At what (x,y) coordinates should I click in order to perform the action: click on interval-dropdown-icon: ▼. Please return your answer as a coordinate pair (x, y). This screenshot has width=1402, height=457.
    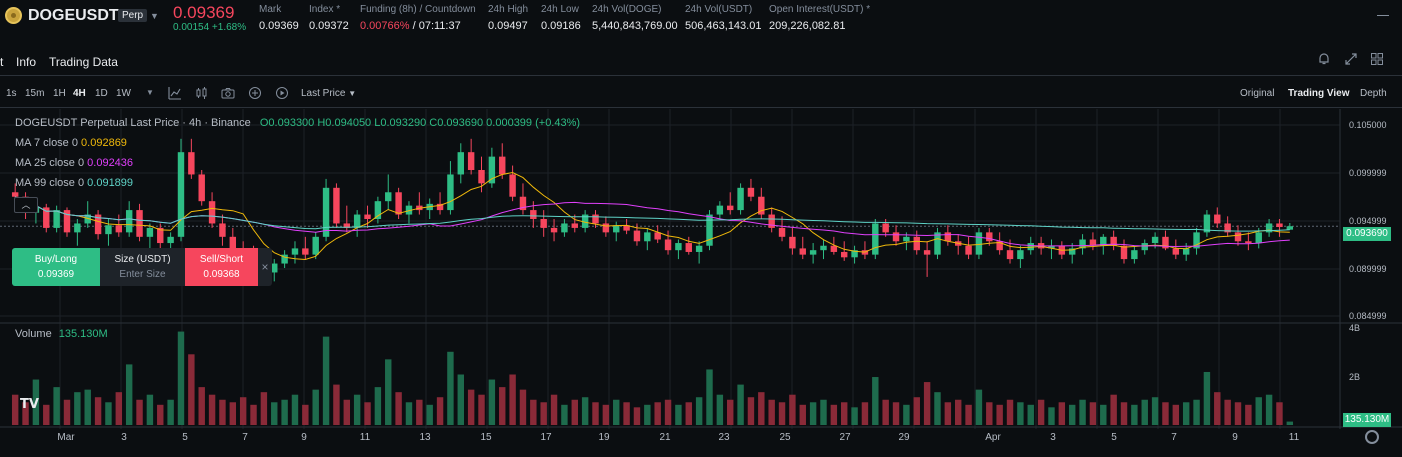
    Looking at the image, I should click on (150, 92).